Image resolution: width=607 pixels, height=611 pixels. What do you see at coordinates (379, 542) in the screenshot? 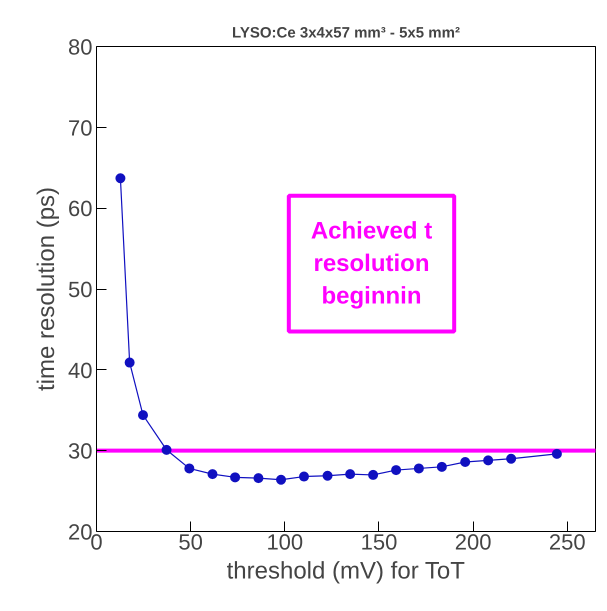
I see `x-tick-label: 150` at bounding box center [379, 542].